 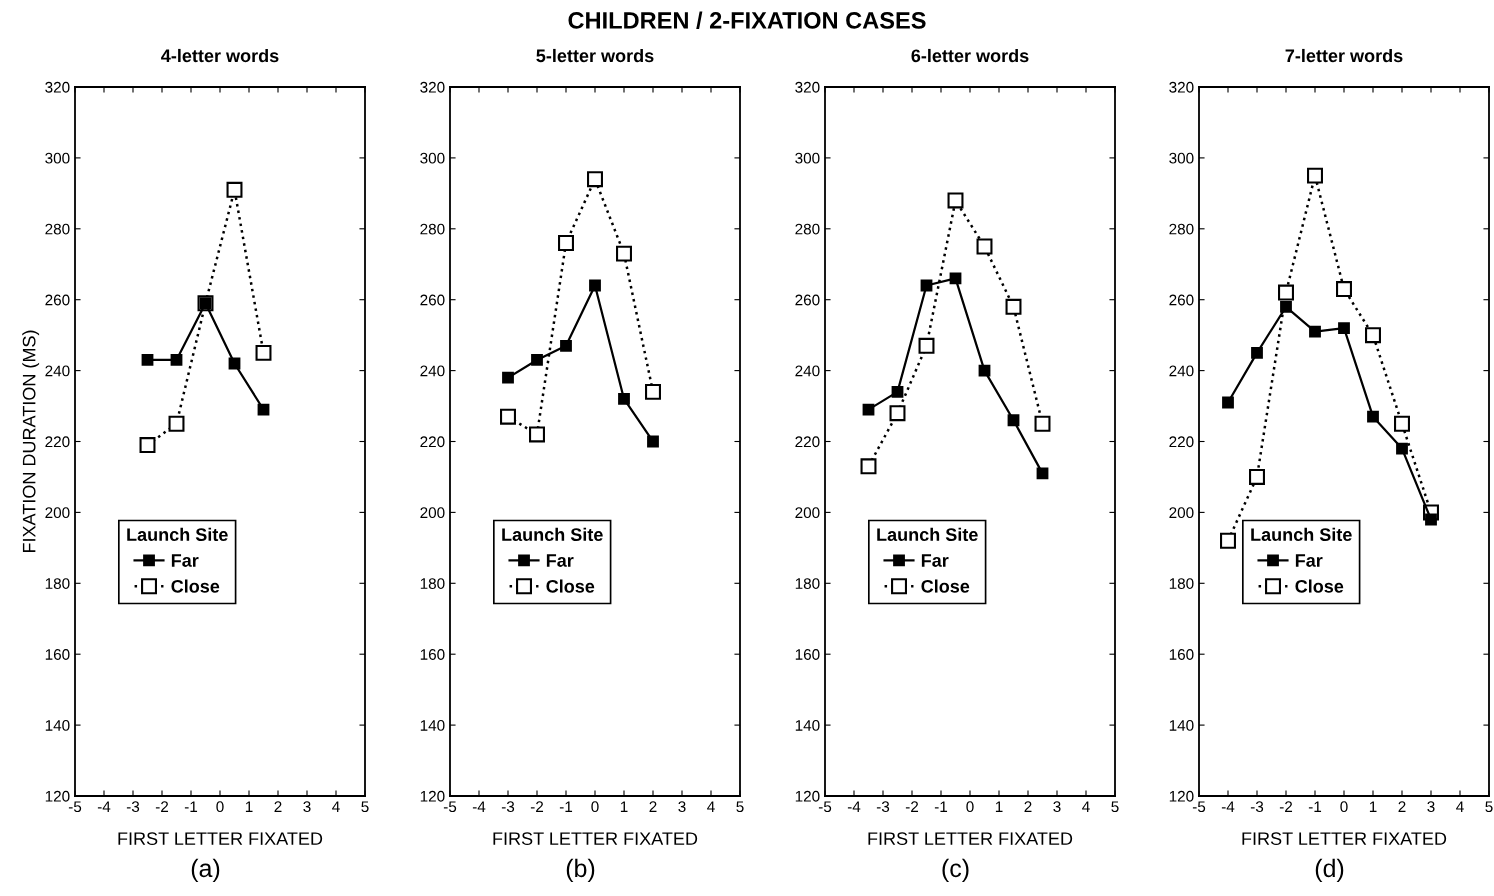 I want to click on chart-title: 7-letter words, so click(x=1344, y=55).